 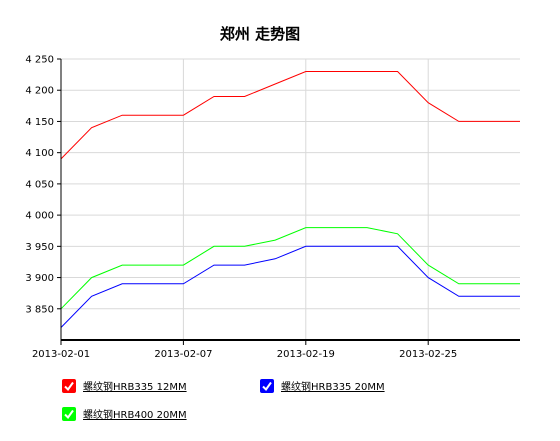 What do you see at coordinates (39, 122) in the screenshot?
I see `y-tick-label: 4 150` at bounding box center [39, 122].